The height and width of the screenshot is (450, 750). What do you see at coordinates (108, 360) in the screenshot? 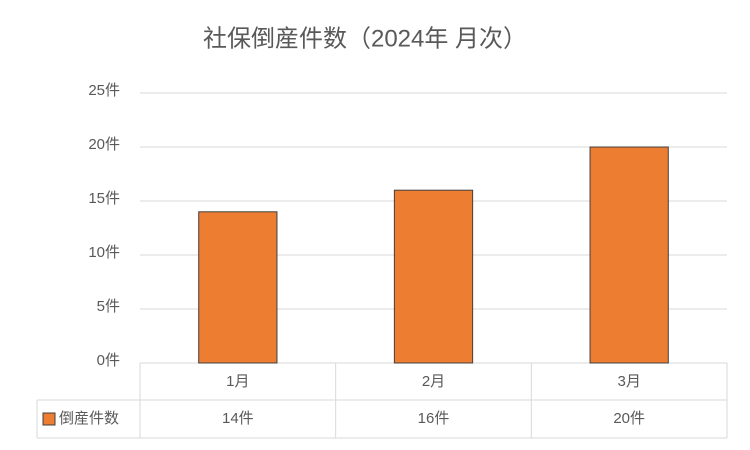
I see `y-tick-label: 0件` at bounding box center [108, 360].